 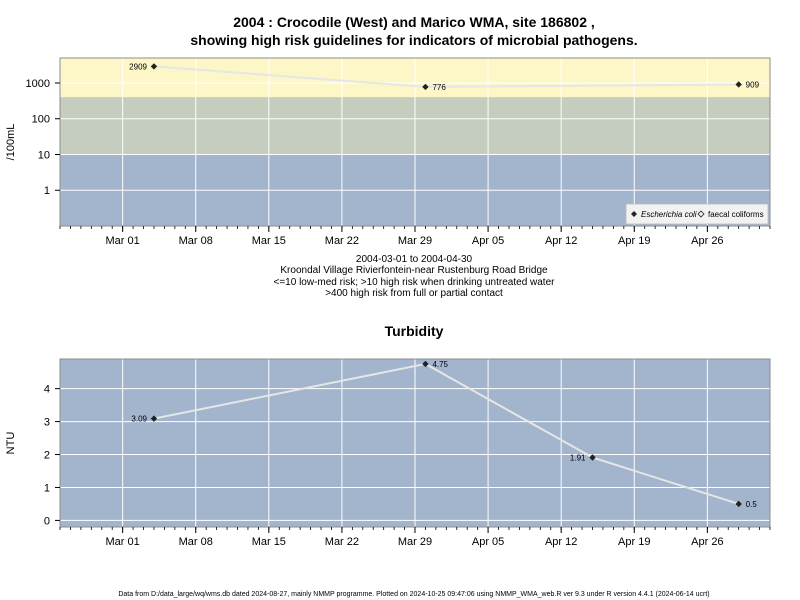 I want to click on data-label: 909, so click(x=753, y=84).